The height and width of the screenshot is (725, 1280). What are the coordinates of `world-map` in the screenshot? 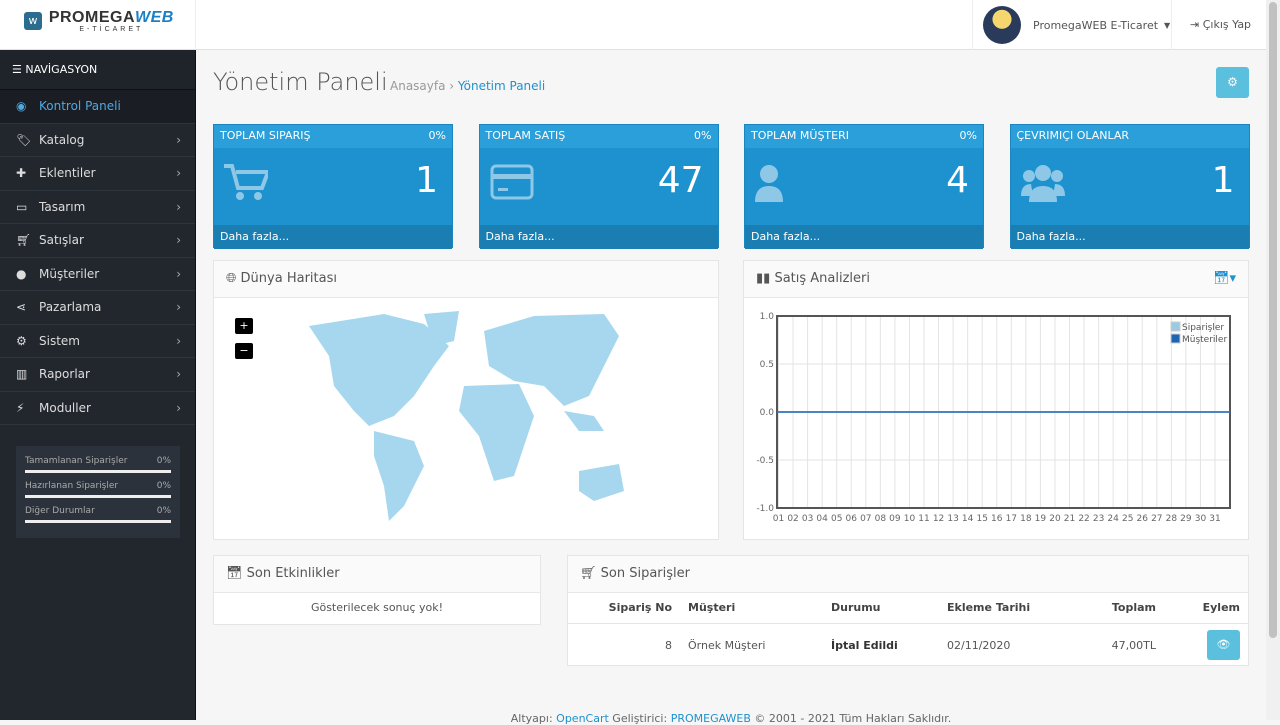 It's located at (469, 416).